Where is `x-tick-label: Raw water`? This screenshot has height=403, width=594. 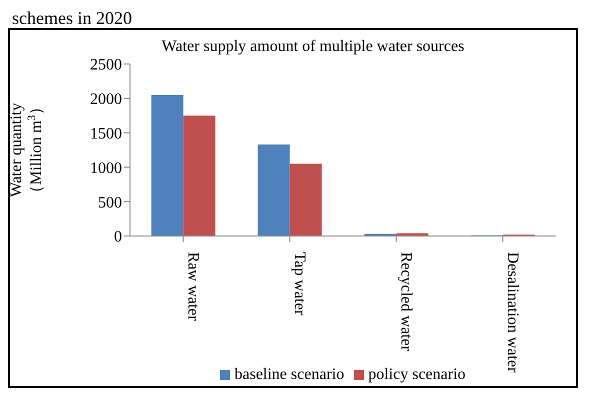
x-tick-label: Raw water is located at coordinates (193, 287).